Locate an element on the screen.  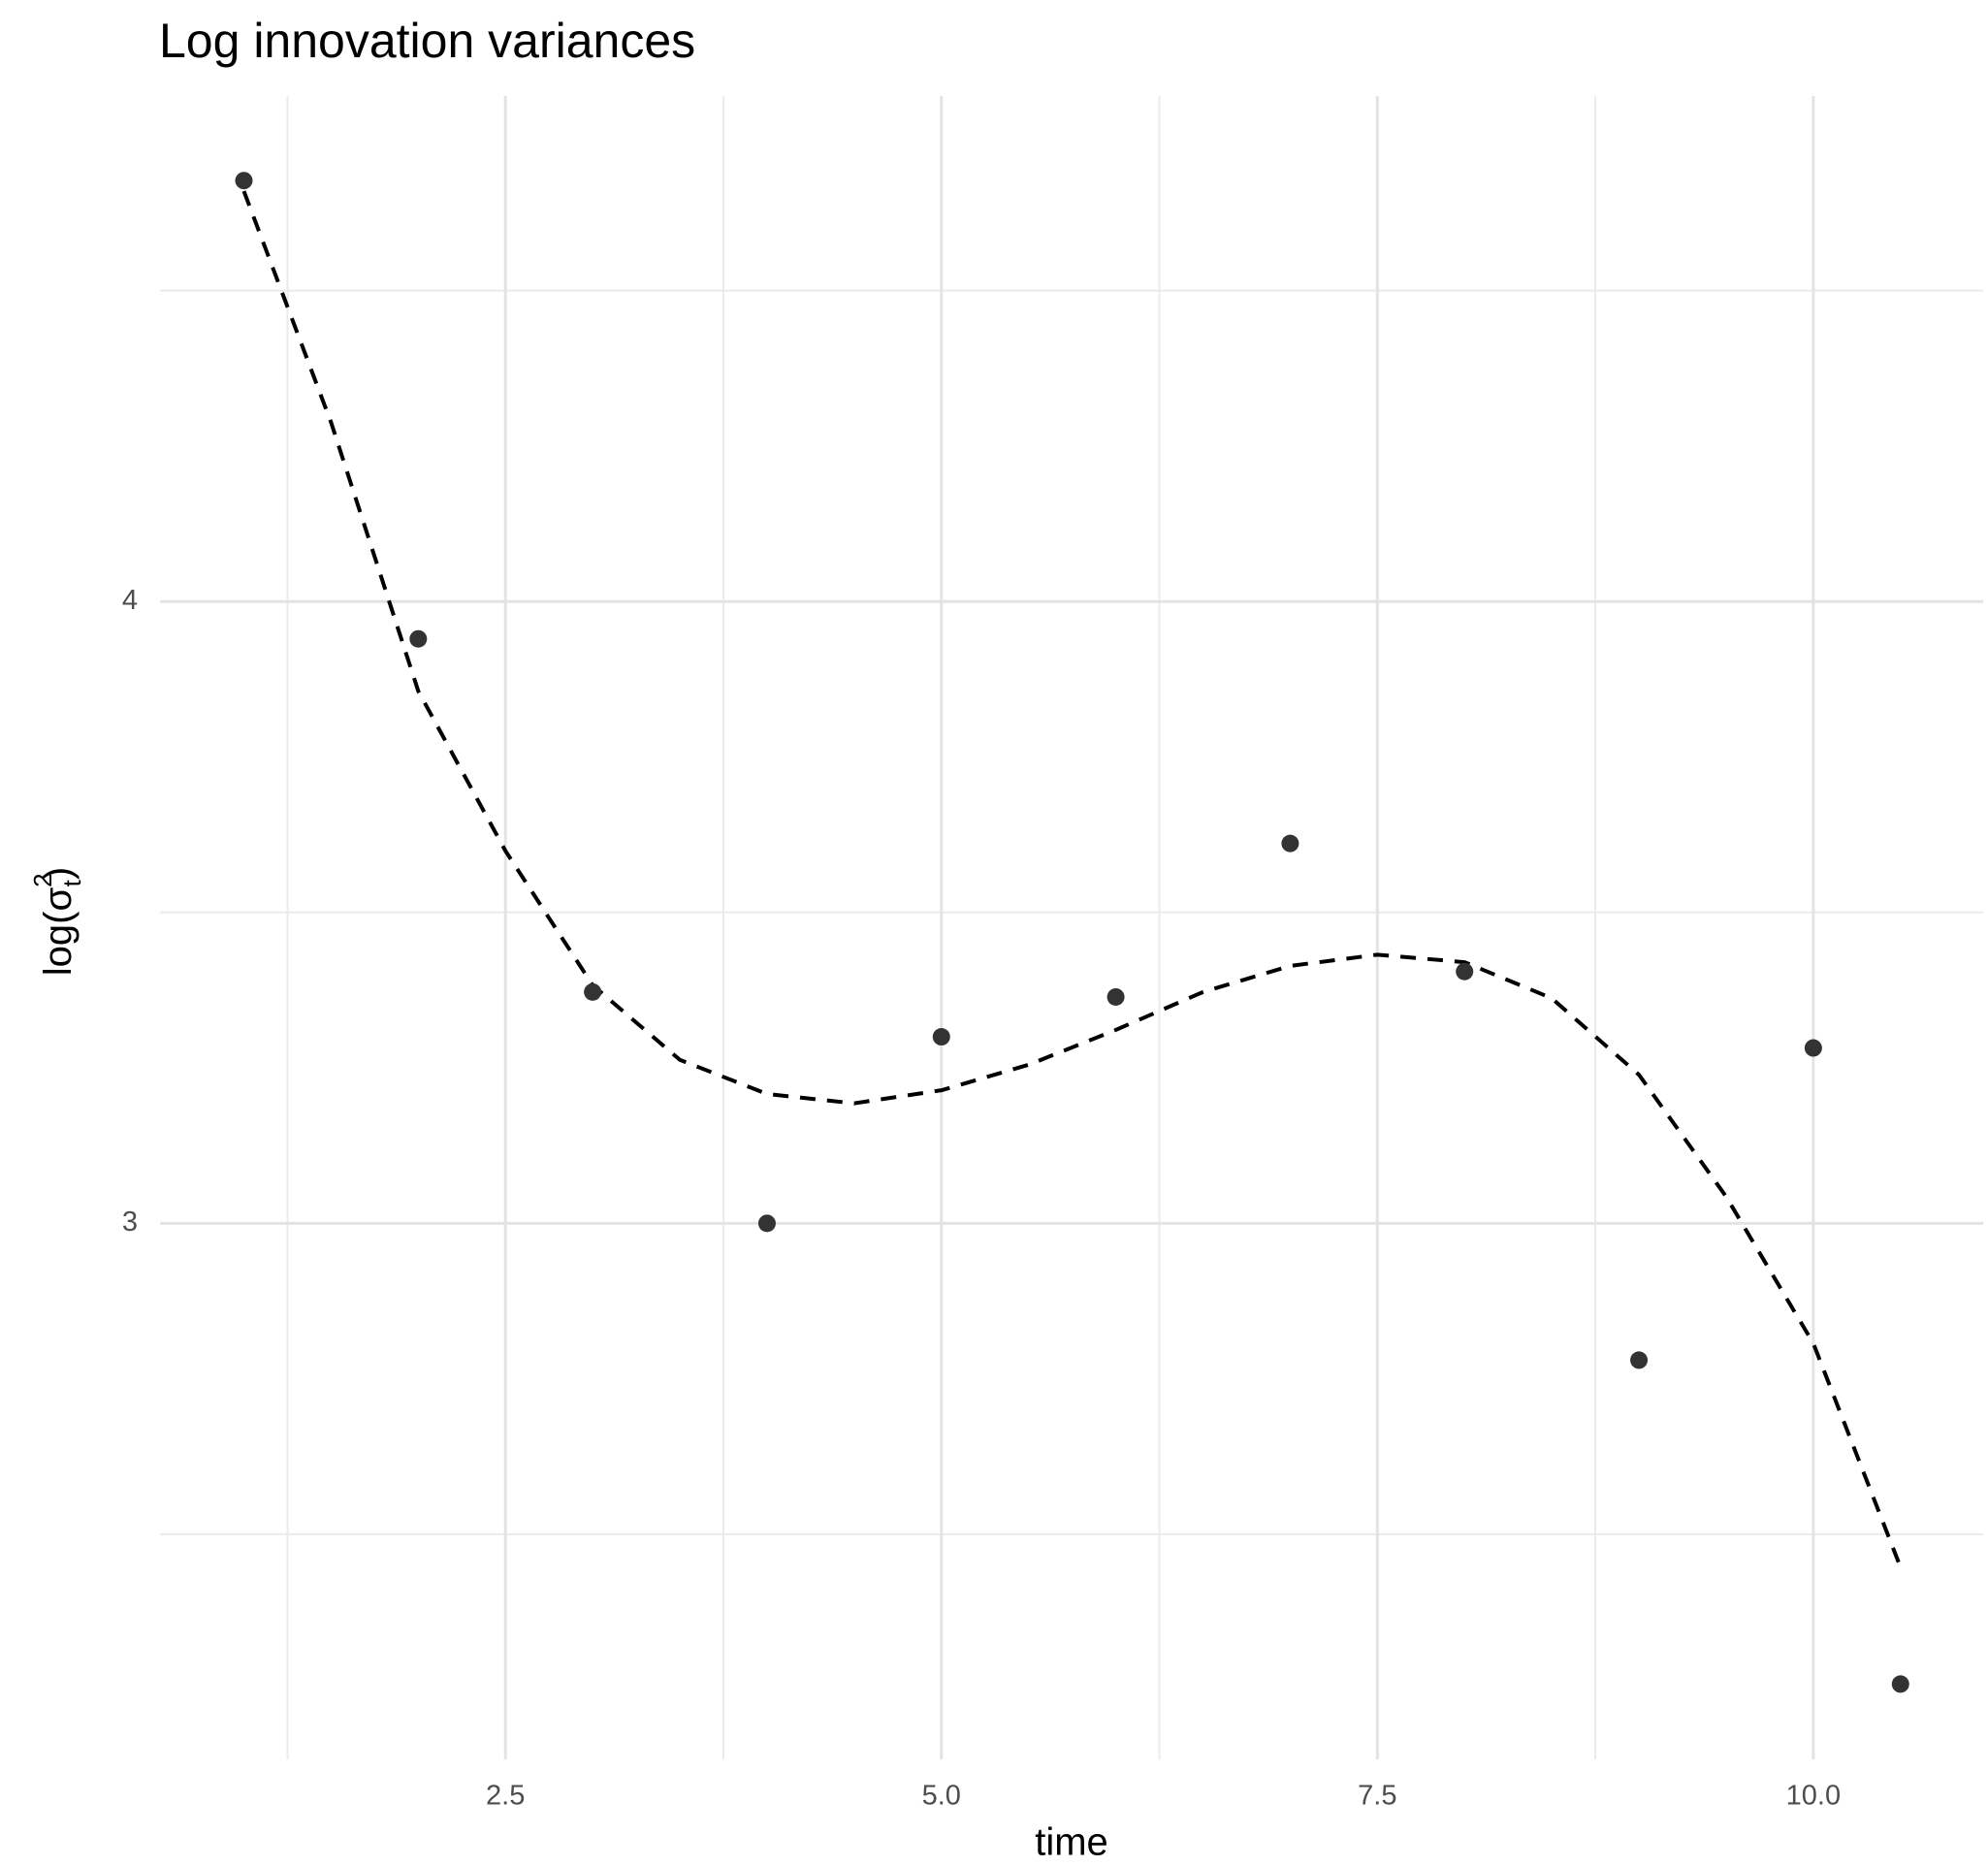
y-axis-title: log(σ2t) is located at coordinates (57, 922).